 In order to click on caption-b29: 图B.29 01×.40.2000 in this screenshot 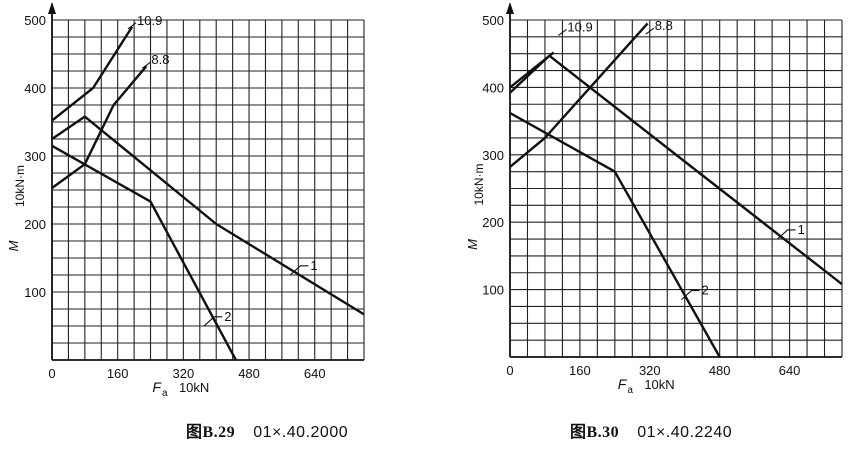, I will do `click(267, 430)`.